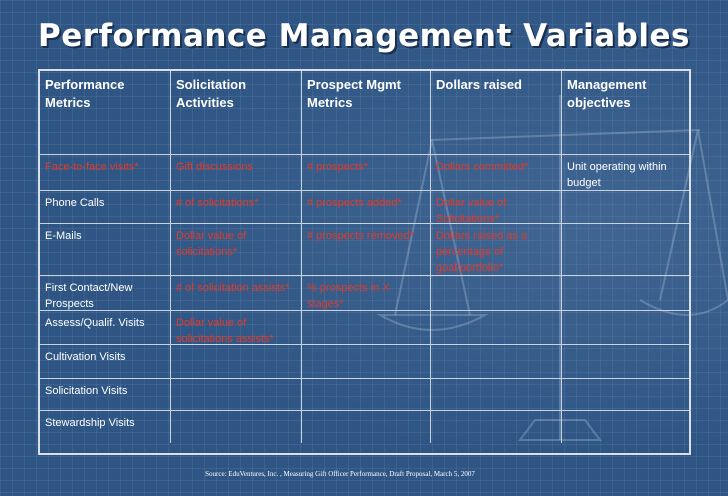  I want to click on table-cell: % prospects in X stages*, so click(366, 293).